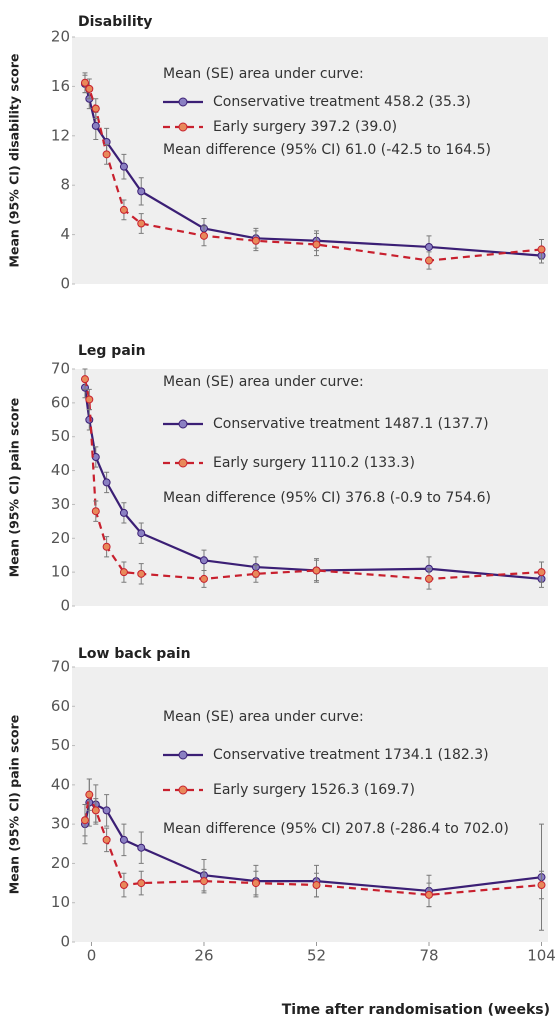  I want to click on panel-title: Disability, so click(115, 22).